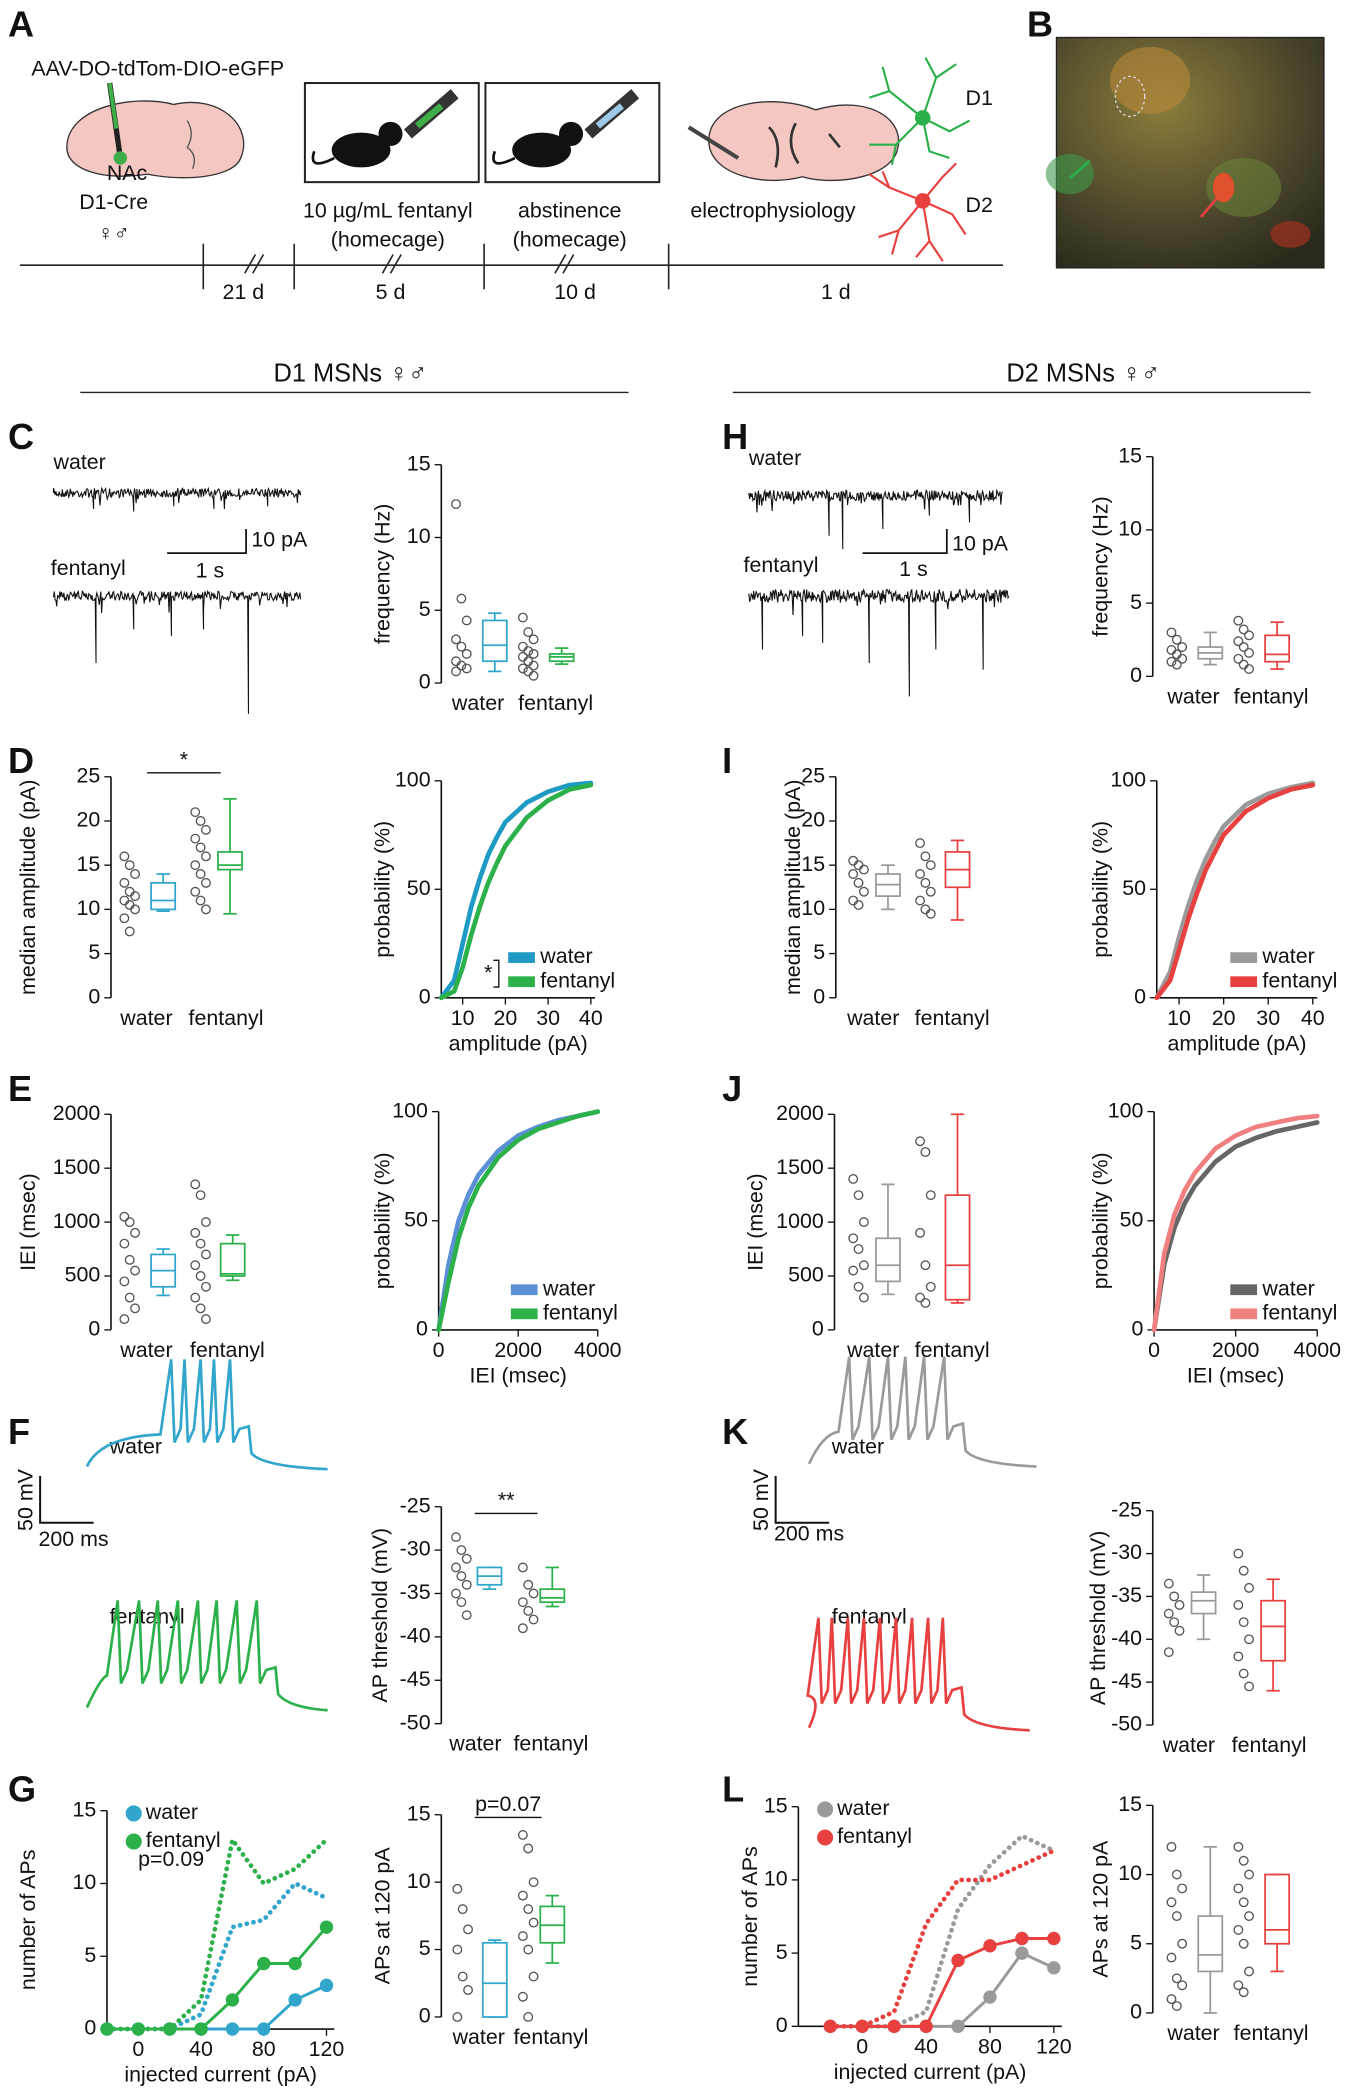 Image resolution: width=1348 pixels, height=2100 pixels. I want to click on panel-label: I, so click(727, 760).